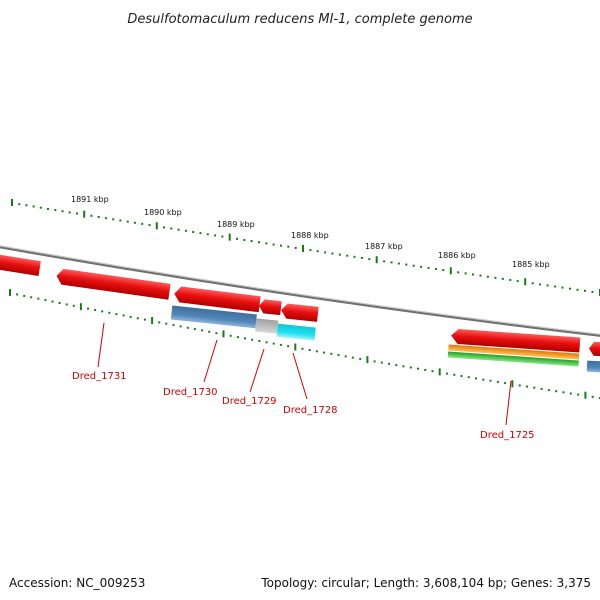  What do you see at coordinates (213, 317) in the screenshot?
I see `feature-bar-blue` at bounding box center [213, 317].